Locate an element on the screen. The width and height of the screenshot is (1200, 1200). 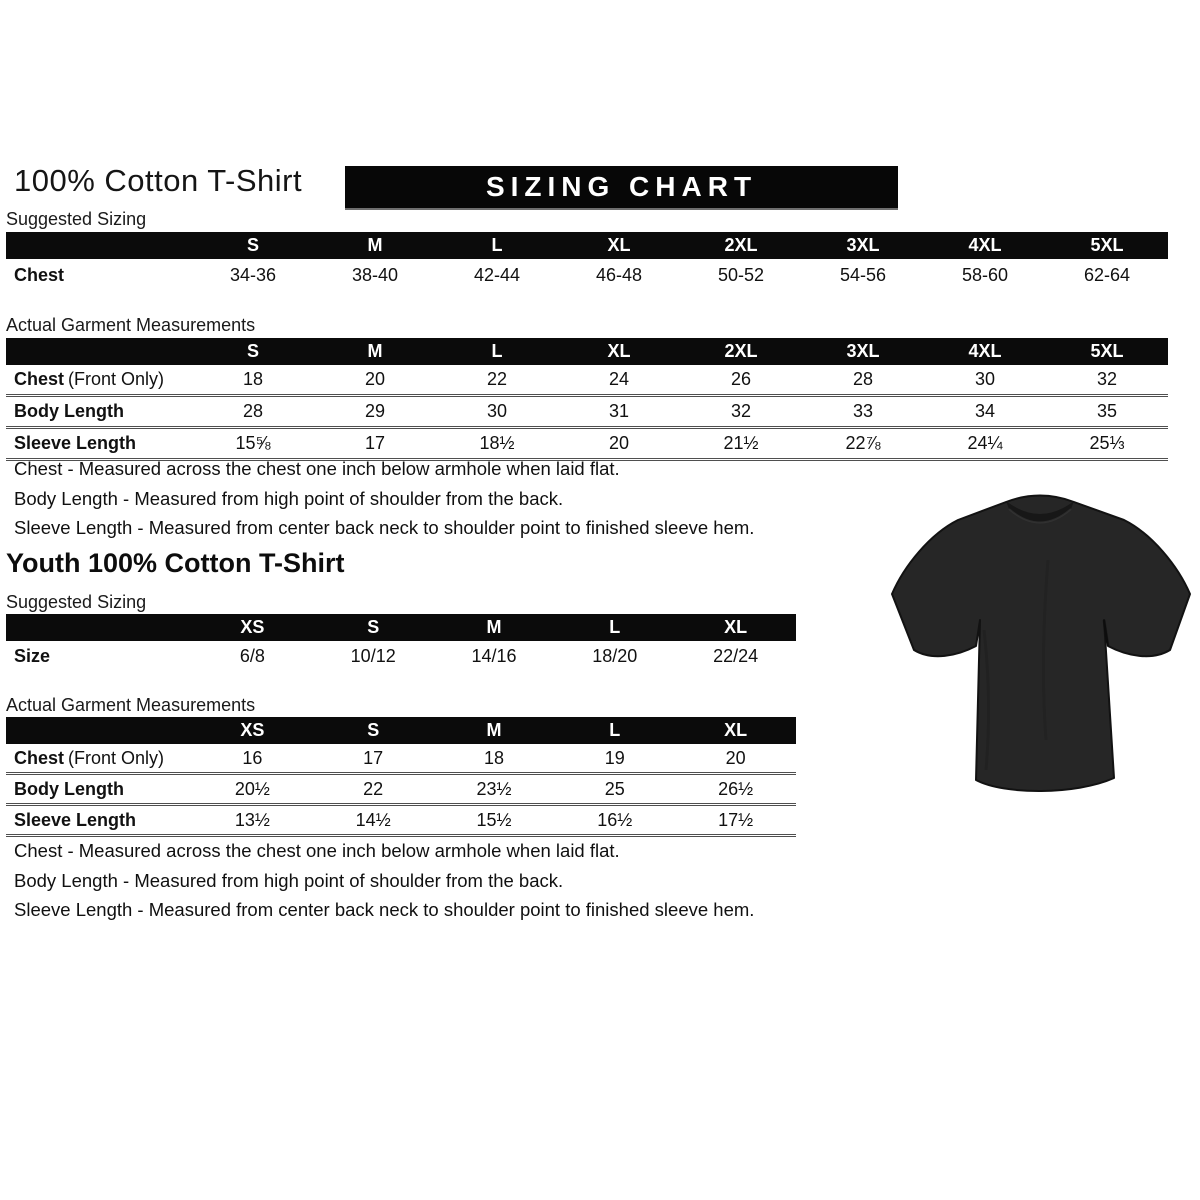
cell-value: 50-52 is located at coordinates (741, 275).